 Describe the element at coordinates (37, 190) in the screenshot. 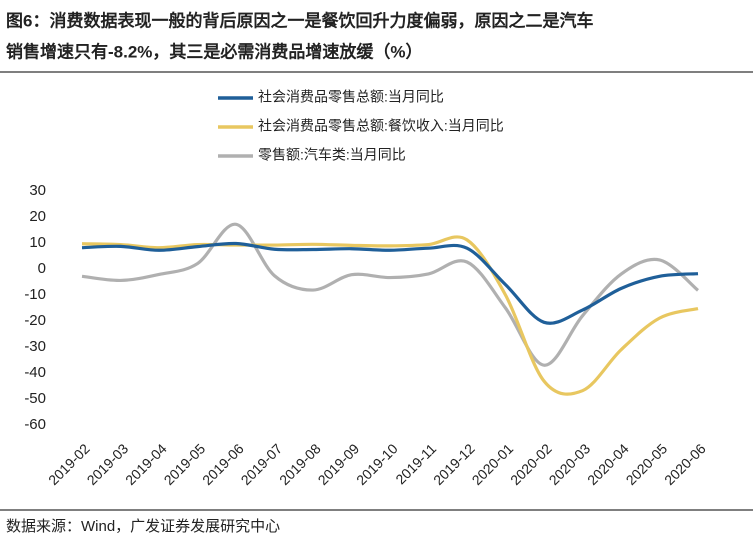

I see `y-tick-label: 30` at that location.